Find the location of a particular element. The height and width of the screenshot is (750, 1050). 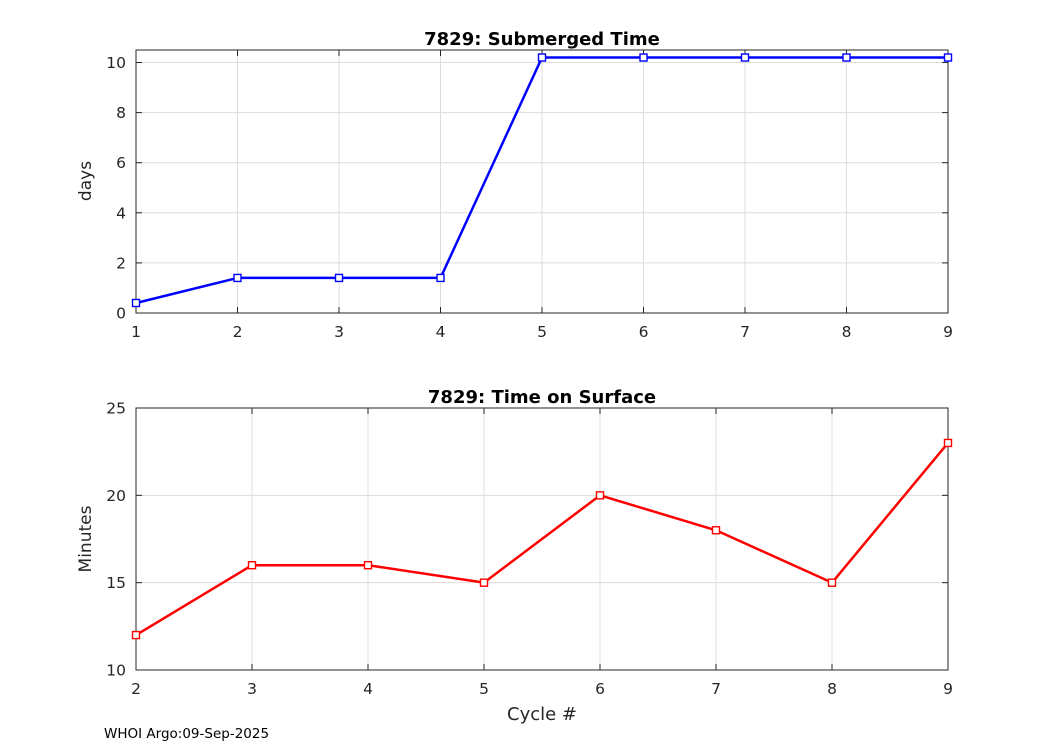

svg-text: 15 is located at coordinates (116, 583).